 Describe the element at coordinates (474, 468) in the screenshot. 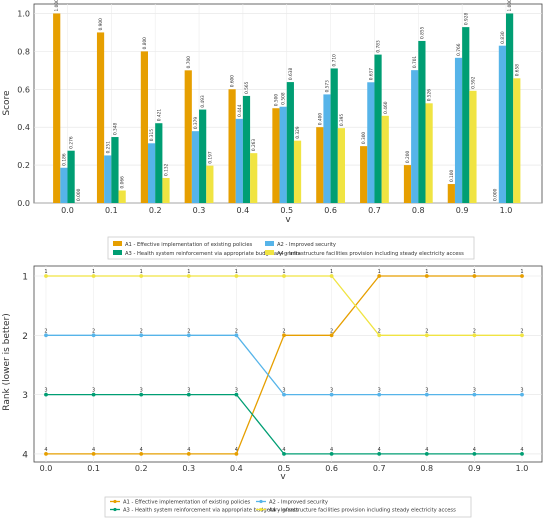

I see `rank-x-tick-label: 0.9` at that location.